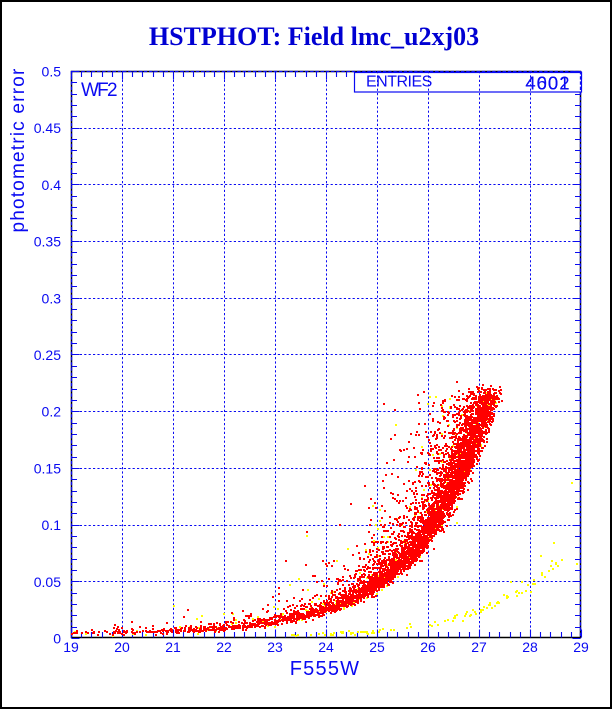 This screenshot has height=709, width=612. What do you see at coordinates (52, 525) in the screenshot?
I see `svg-text: 0.1` at bounding box center [52, 525].